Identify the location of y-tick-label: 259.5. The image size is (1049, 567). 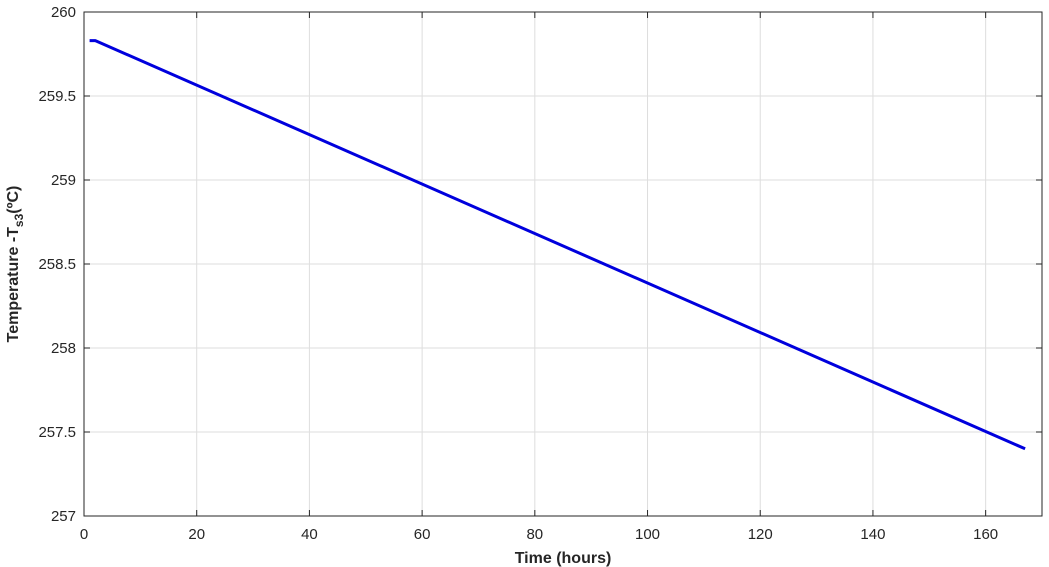
(57, 96).